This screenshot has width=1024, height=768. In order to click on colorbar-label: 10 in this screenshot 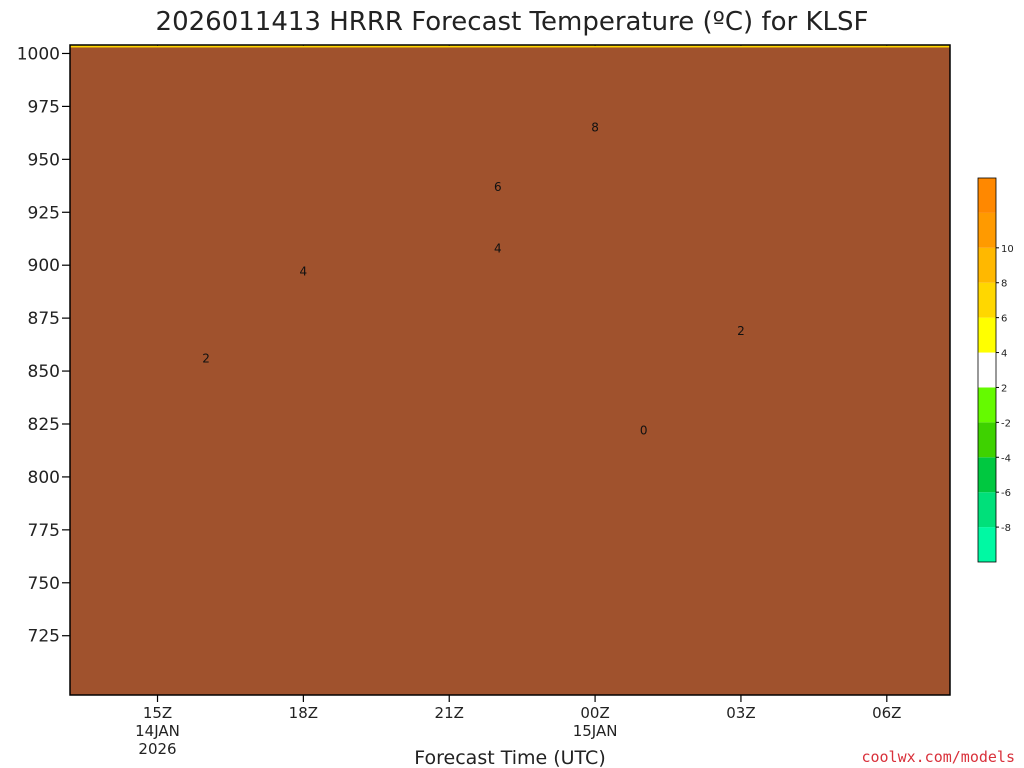, I will do `click(1007, 249)`.